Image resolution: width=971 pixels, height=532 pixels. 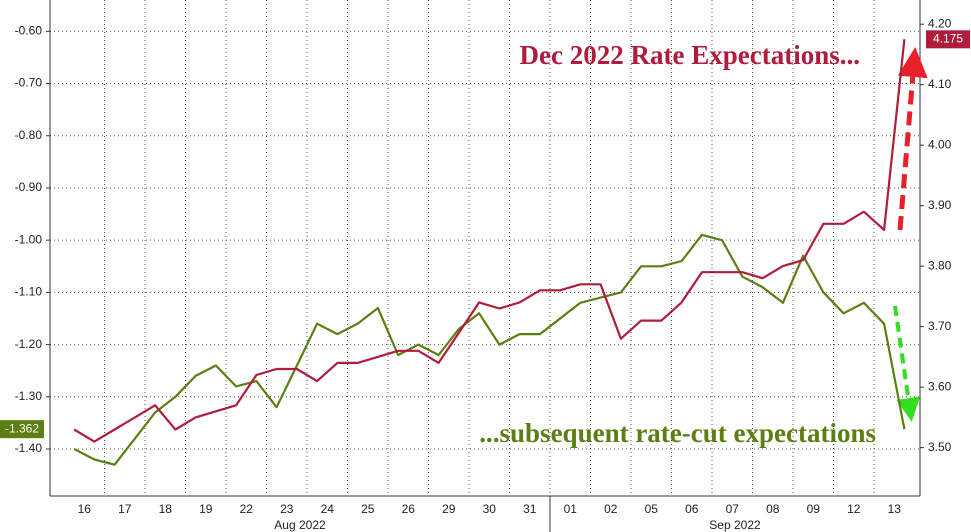 What do you see at coordinates (733, 509) in the screenshot?
I see `x-tick-label: 07` at bounding box center [733, 509].